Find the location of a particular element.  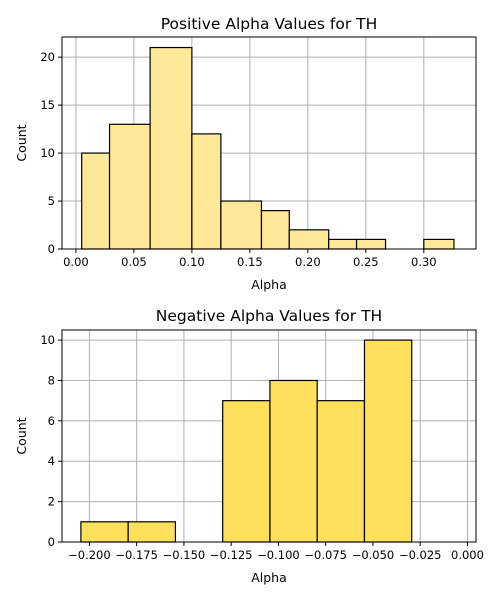

x-tick-label: 0.20 is located at coordinates (308, 262).